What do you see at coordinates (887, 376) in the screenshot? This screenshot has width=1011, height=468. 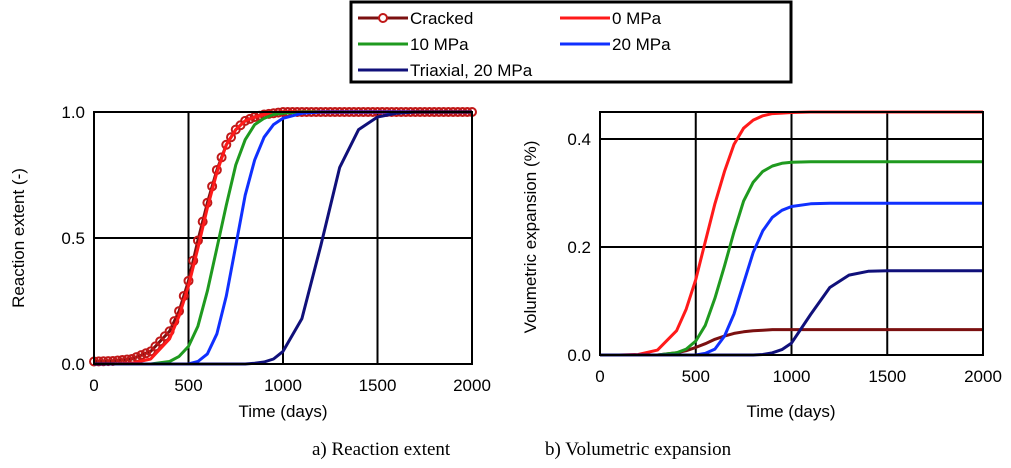 I see `panel-b-xtick-1500: 1500` at bounding box center [887, 376].